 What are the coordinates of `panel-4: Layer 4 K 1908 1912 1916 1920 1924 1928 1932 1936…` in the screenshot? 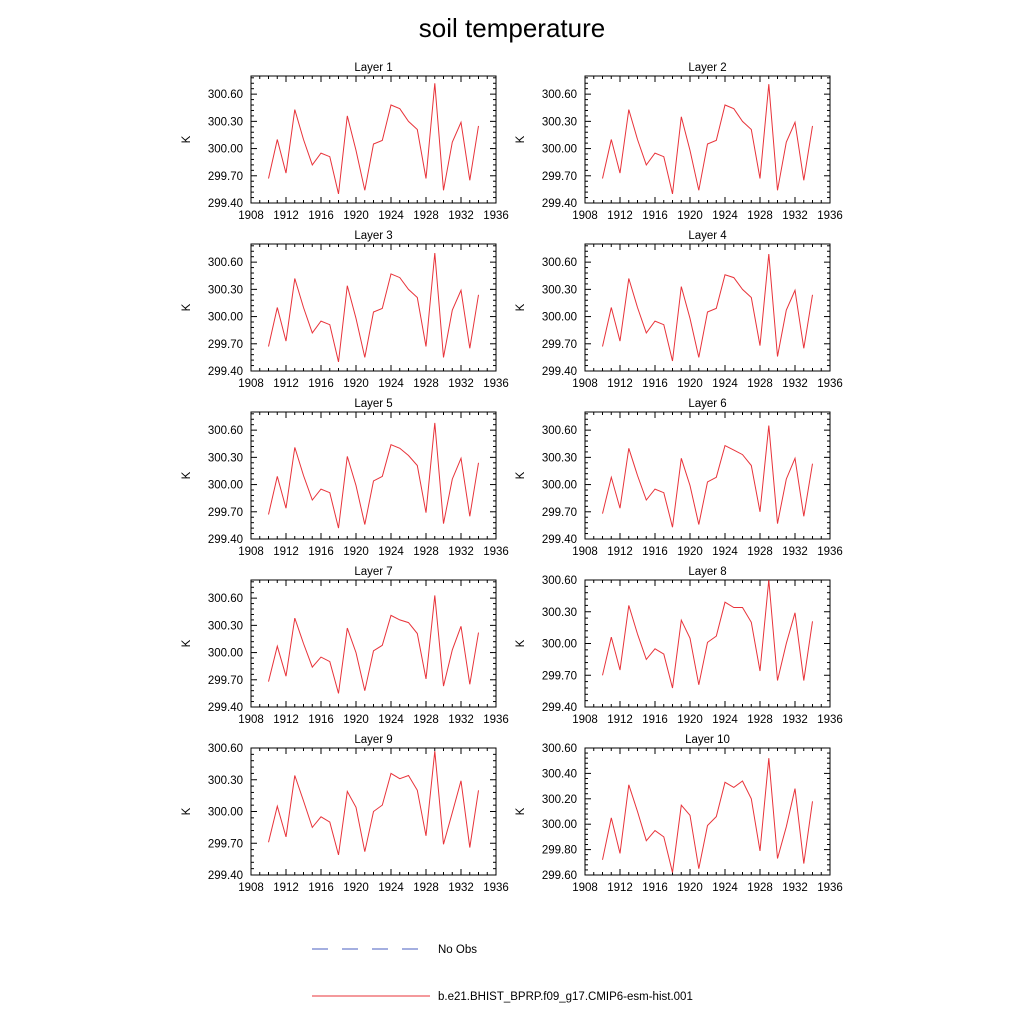 It's located at (679, 310).